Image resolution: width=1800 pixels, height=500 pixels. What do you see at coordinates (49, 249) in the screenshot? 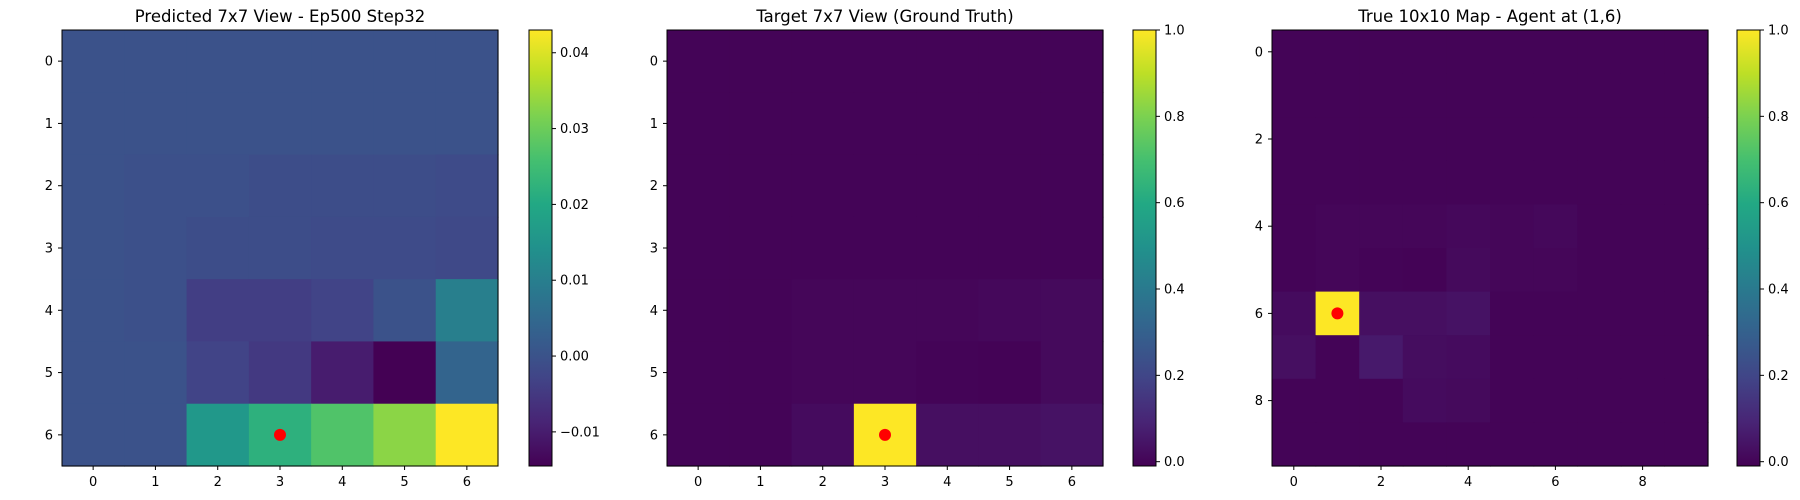
I see `y-tick-label: 3` at bounding box center [49, 249].